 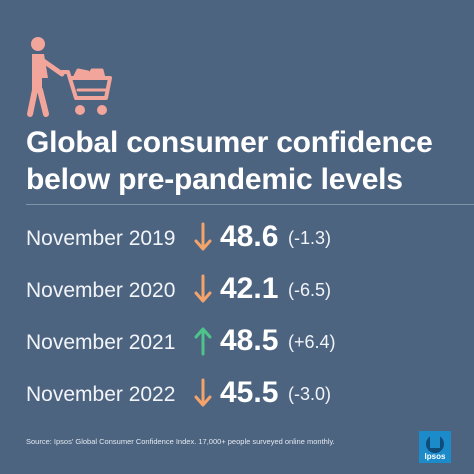 What do you see at coordinates (101, 290) in the screenshot?
I see `period-label: November 2020` at bounding box center [101, 290].